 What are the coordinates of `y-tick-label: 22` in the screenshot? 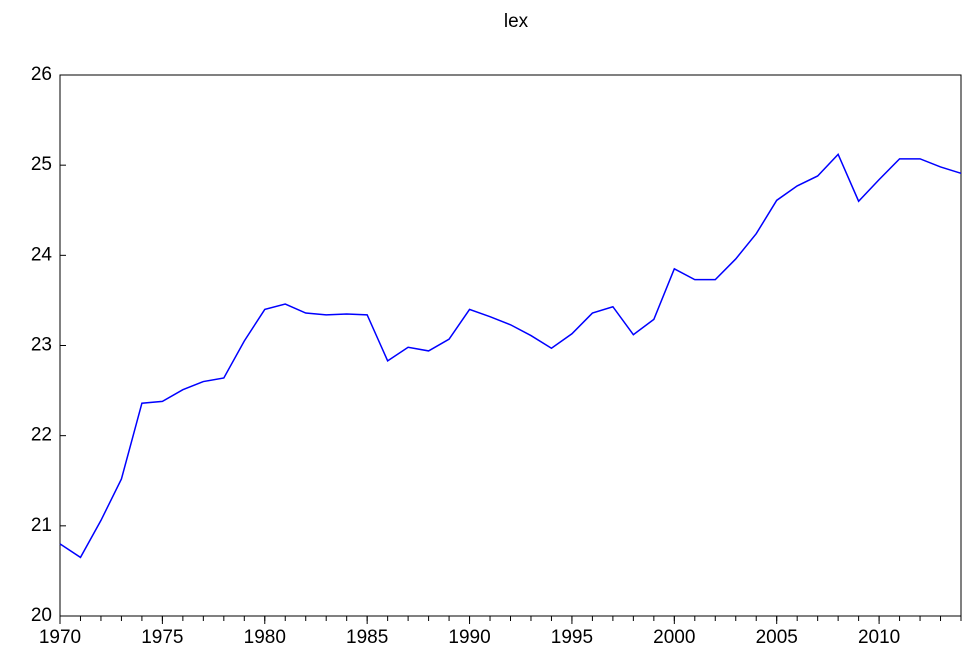 It's located at (41, 435).